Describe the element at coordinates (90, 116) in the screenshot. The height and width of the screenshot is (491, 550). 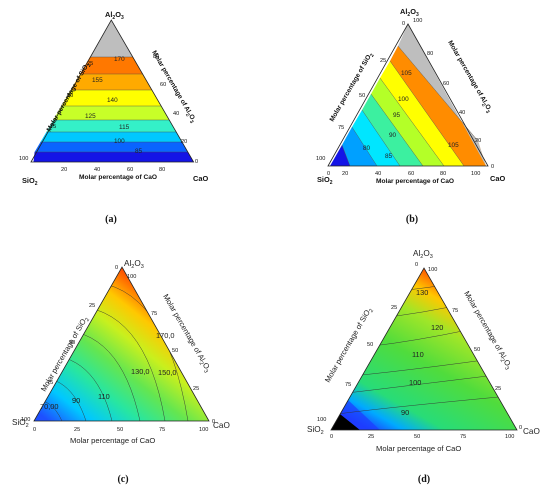
I see `contour-label: 125` at that location.